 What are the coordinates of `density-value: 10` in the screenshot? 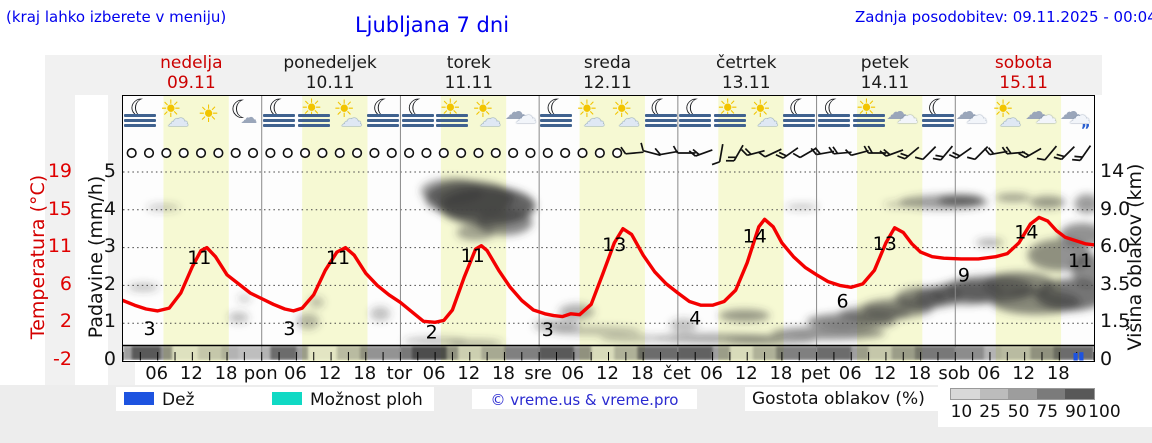 It's located at (961, 412).